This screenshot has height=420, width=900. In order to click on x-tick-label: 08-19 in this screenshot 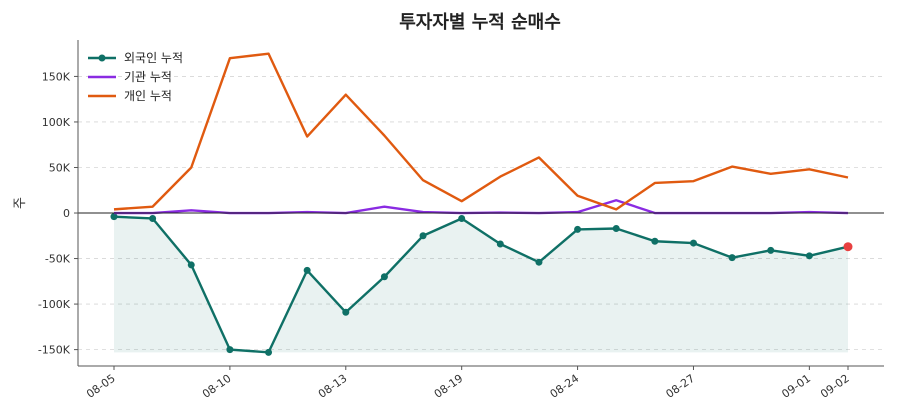, I will do `click(449, 386)`.